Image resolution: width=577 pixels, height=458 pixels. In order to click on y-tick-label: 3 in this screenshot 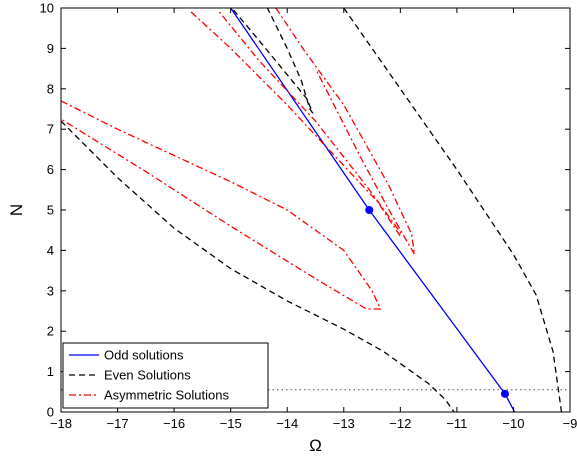, I will do `click(50, 290)`.